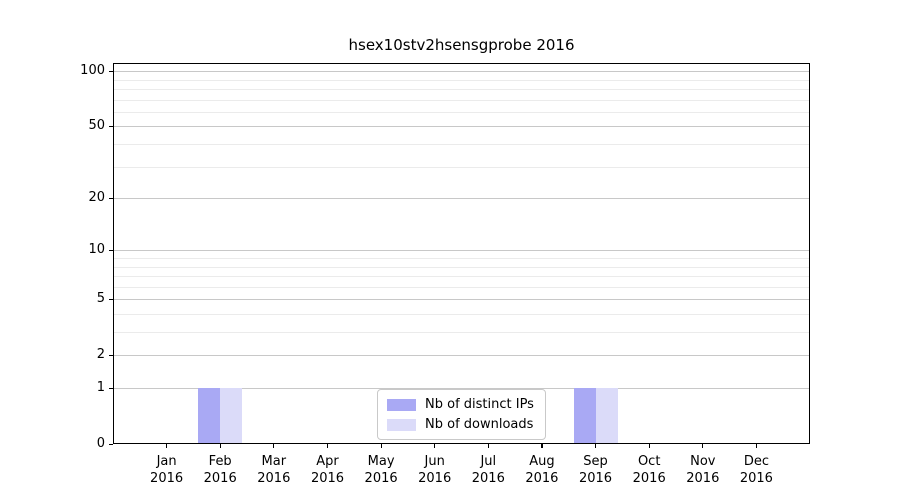  What do you see at coordinates (100, 443) in the screenshot?
I see `y-tick-label: 0` at bounding box center [100, 443].